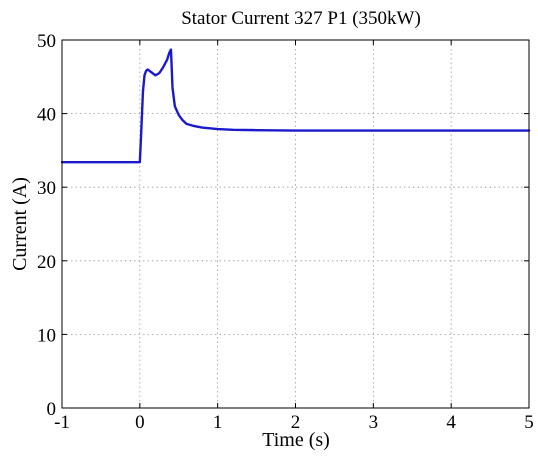  I want to click on x-tick-label: 0, so click(140, 422).